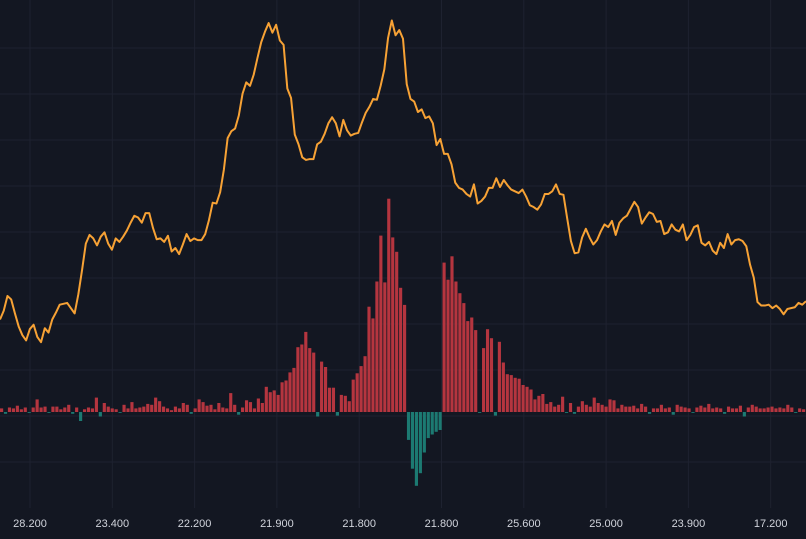  I want to click on x-tick-label: 23.400, so click(112, 524).